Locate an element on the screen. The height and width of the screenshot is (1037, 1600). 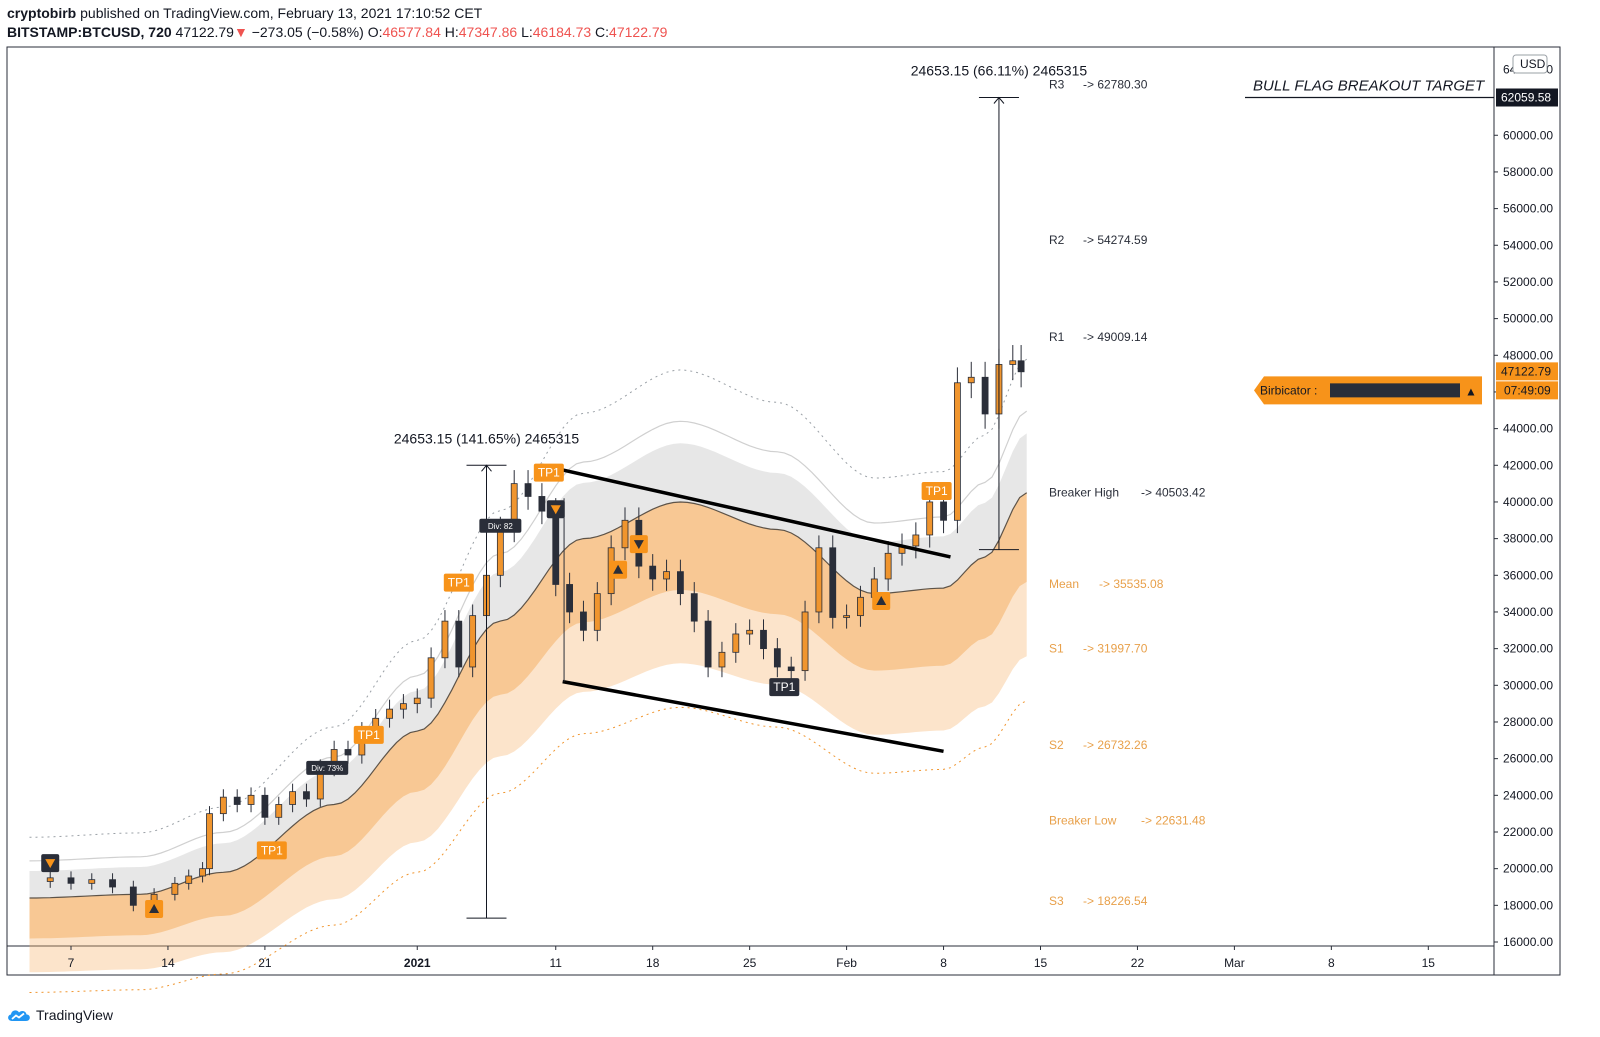
pivot-level-value: -> 31997.70 is located at coordinates (1115, 649).